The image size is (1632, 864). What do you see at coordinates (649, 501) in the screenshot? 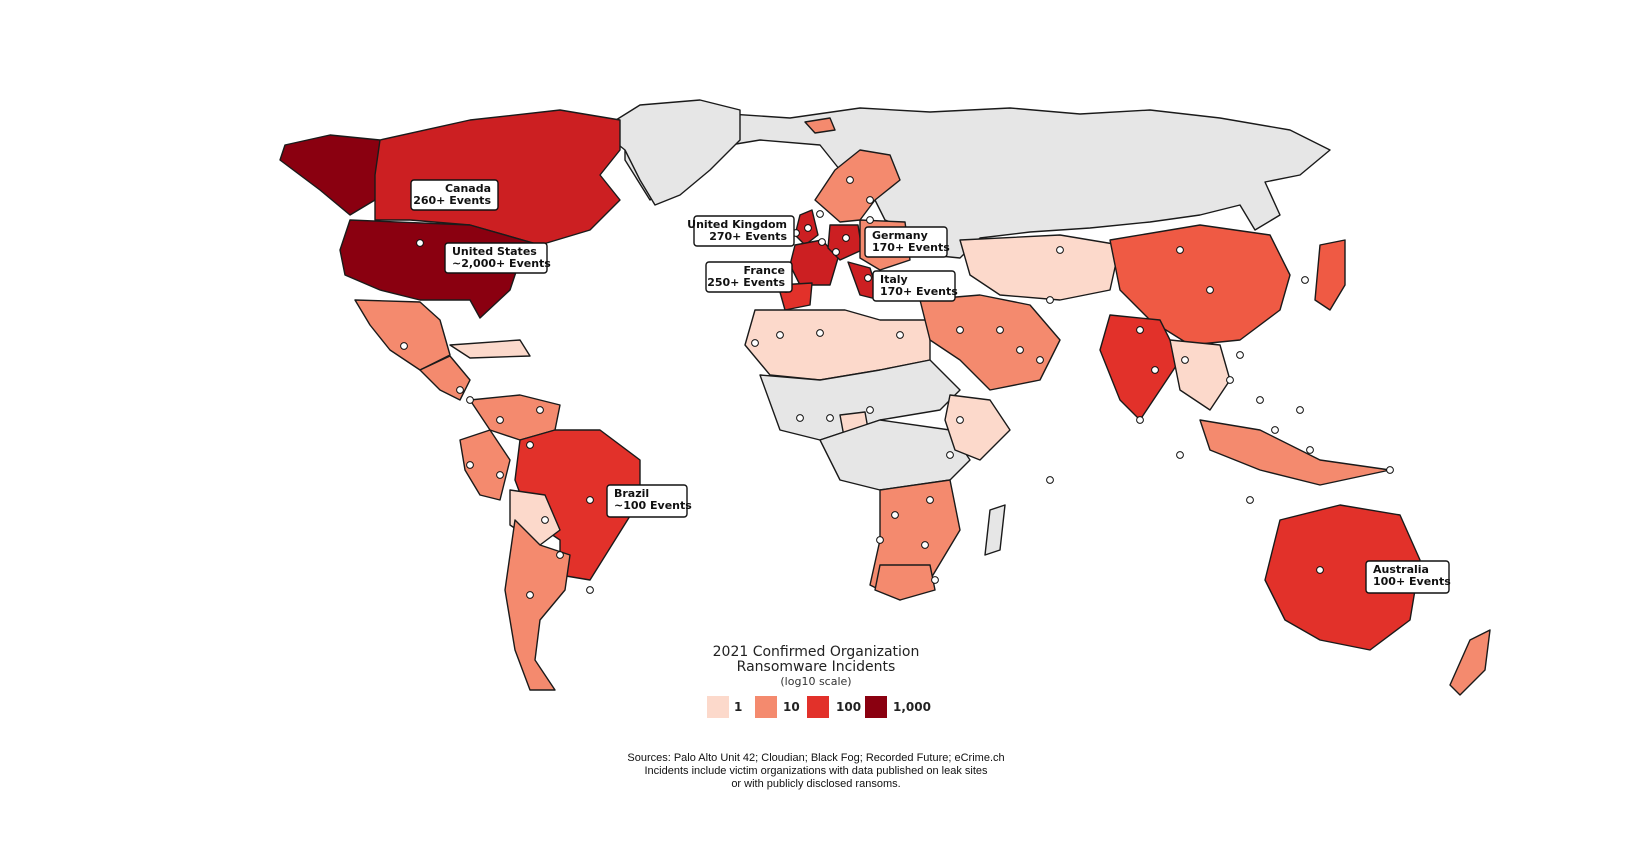
I see `callout-brazil: Brazil~100 Events` at bounding box center [649, 501].